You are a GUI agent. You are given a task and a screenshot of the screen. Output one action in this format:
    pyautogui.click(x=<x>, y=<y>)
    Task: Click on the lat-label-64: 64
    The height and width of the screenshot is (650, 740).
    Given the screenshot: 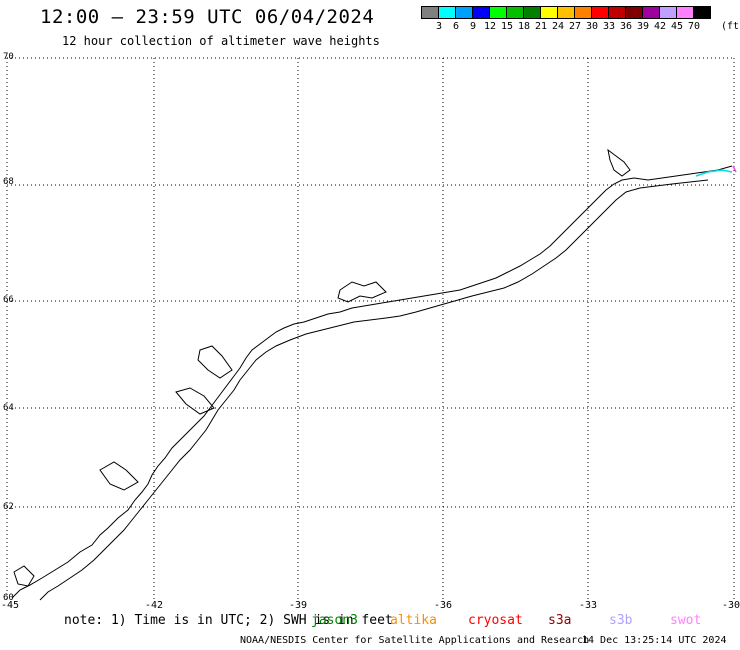 What is the action you would take?
    pyautogui.click(x=8, y=408)
    